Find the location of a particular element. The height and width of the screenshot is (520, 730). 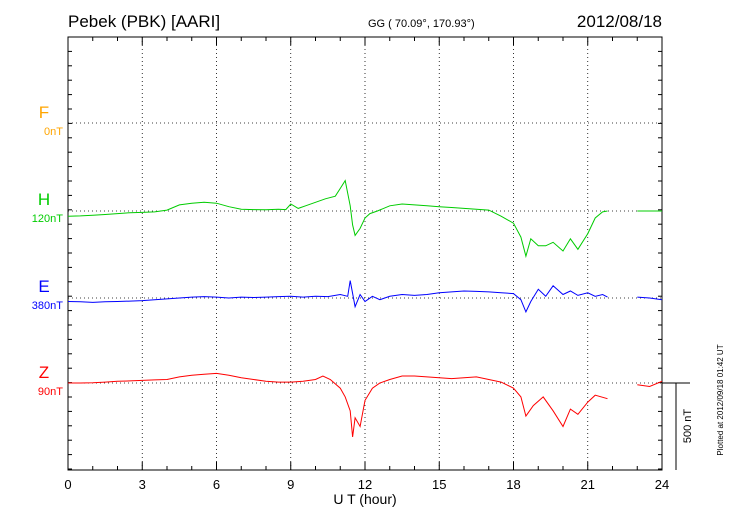

x-tick-label: 12 is located at coordinates (365, 484).